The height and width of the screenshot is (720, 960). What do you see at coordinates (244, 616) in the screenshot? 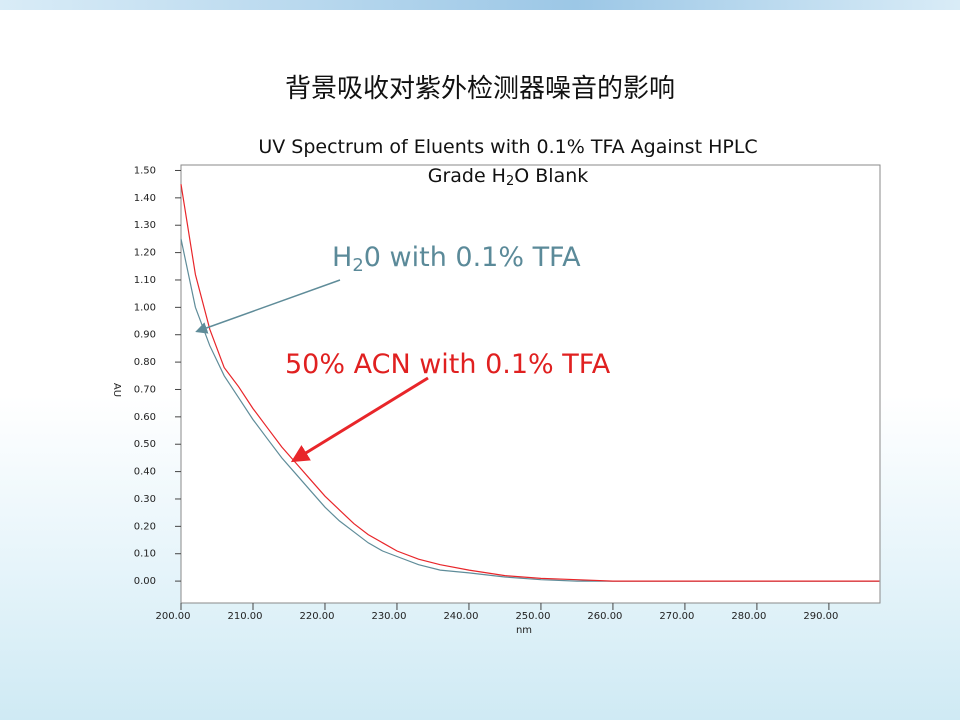
I see `x-tick-label: 210.00` at bounding box center [244, 616].